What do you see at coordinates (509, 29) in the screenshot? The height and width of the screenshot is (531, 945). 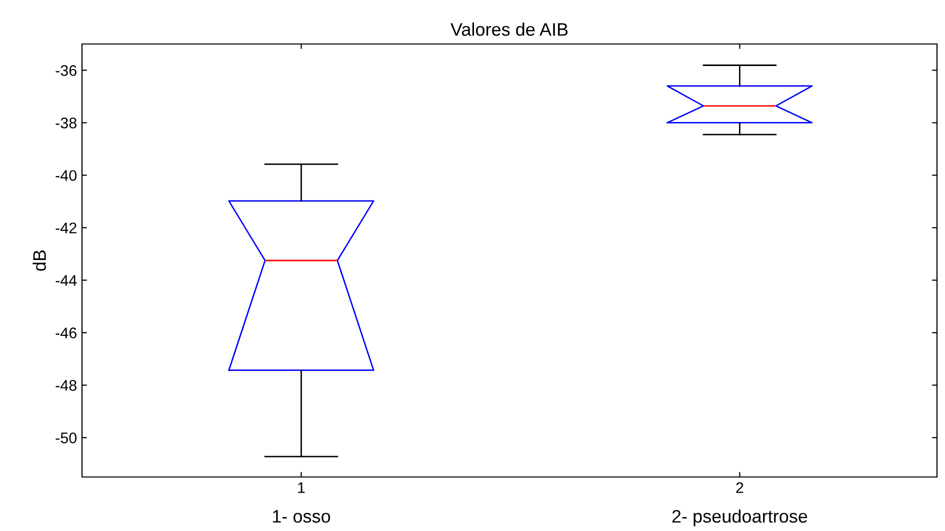 I see `chart-title: Valores de AIB` at bounding box center [509, 29].